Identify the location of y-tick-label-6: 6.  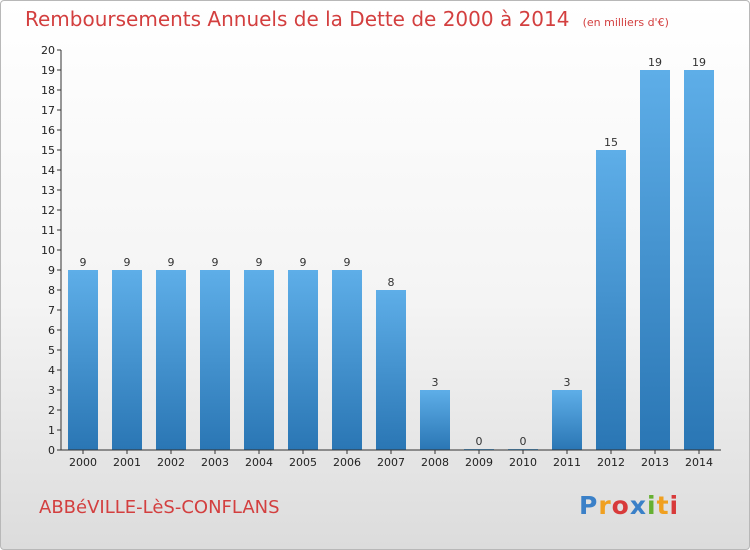
(51, 330).